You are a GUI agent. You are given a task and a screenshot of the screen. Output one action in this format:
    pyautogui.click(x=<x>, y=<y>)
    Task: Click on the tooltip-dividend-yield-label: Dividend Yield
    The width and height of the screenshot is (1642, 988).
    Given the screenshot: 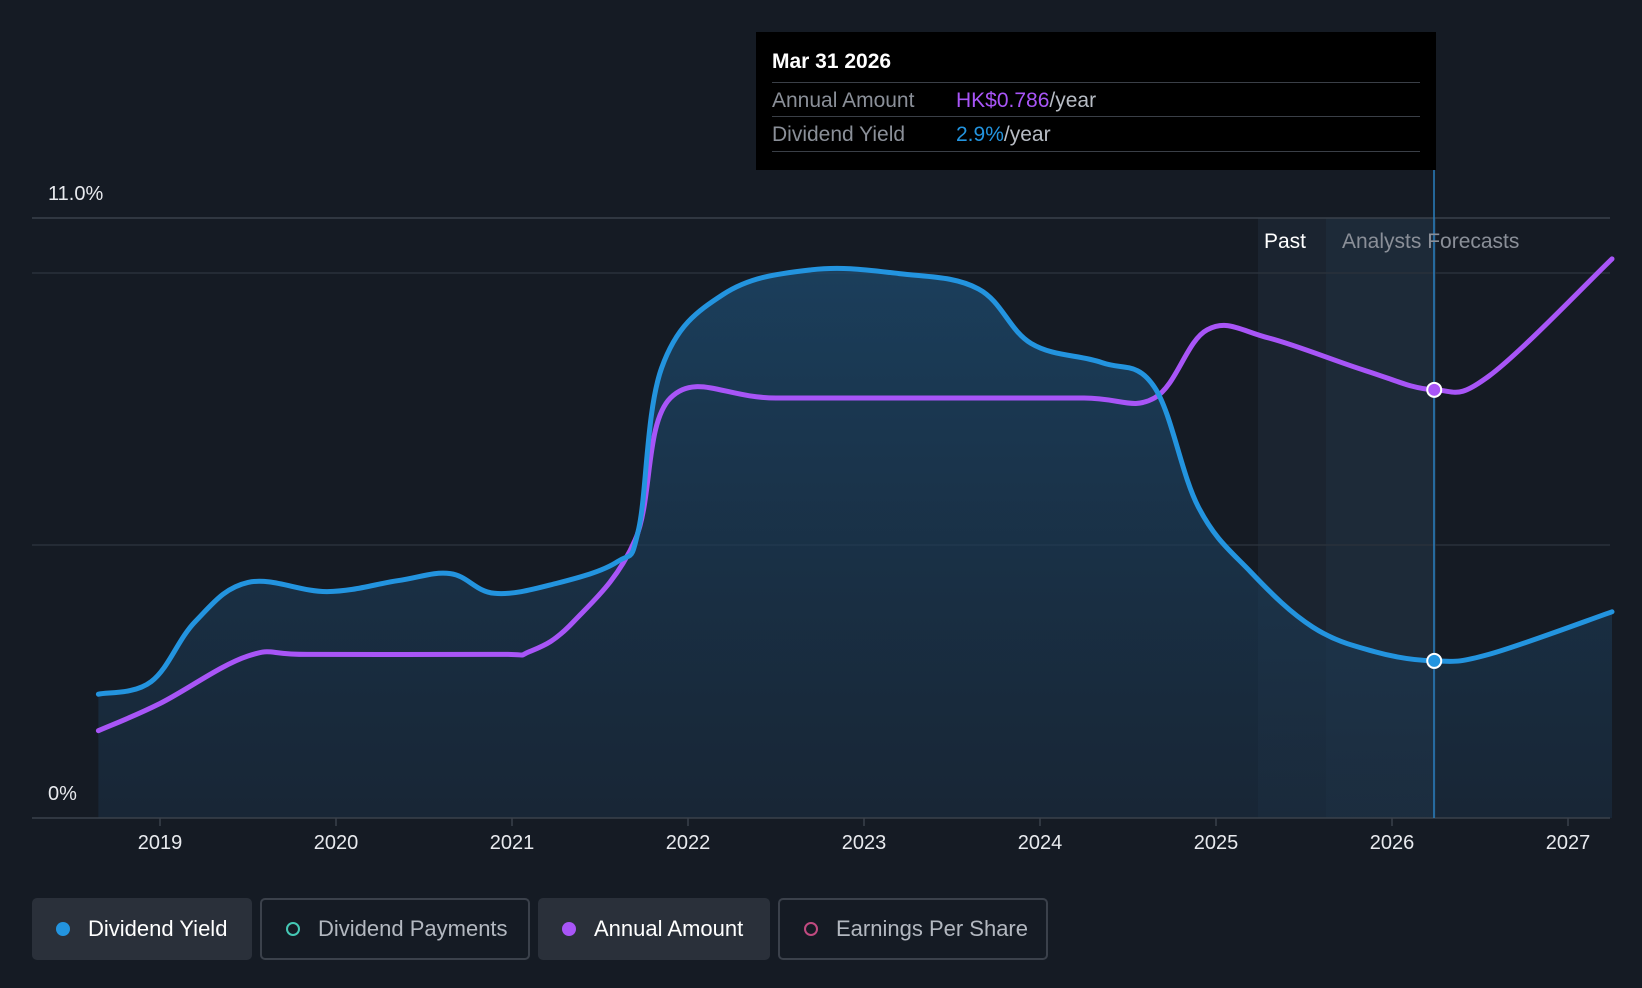 What is the action you would take?
    pyautogui.click(x=839, y=134)
    